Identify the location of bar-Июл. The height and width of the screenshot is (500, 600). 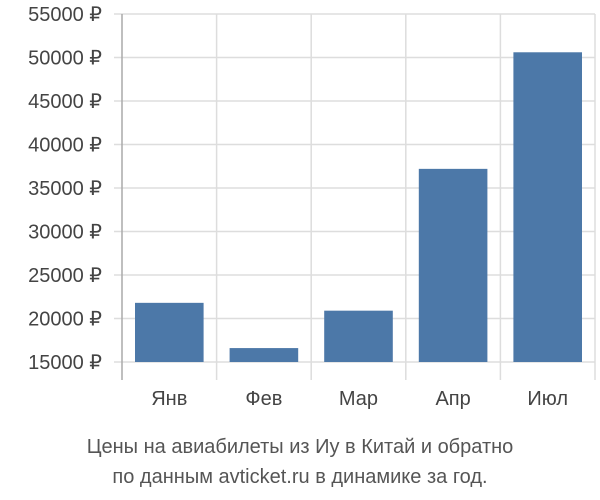
(547, 207).